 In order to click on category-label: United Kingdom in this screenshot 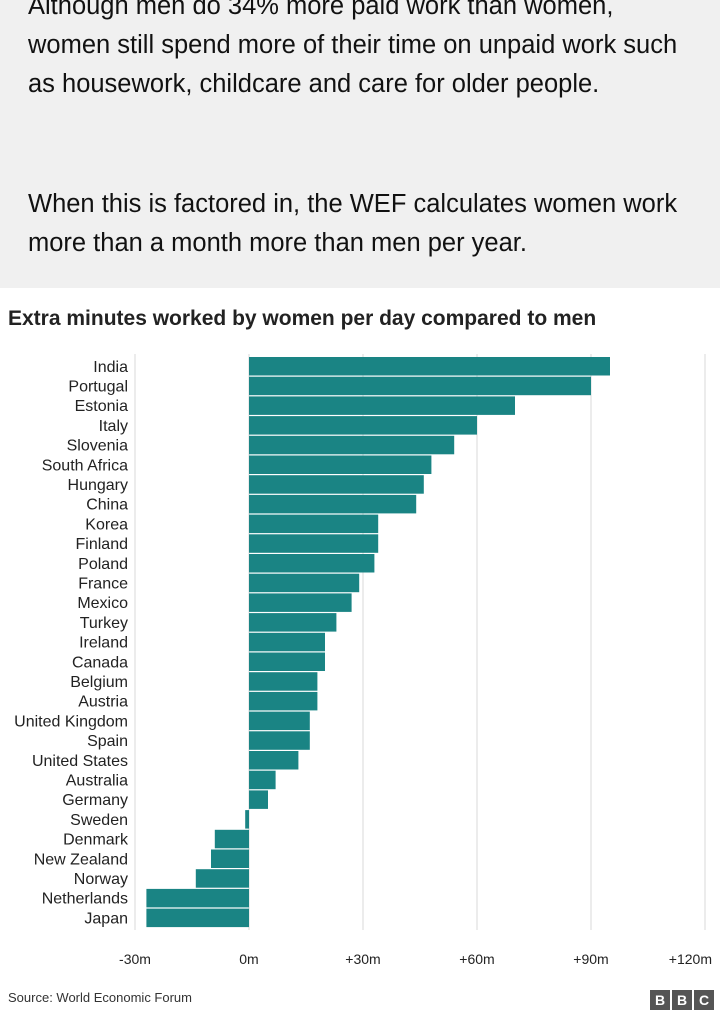, I will do `click(71, 721)`.